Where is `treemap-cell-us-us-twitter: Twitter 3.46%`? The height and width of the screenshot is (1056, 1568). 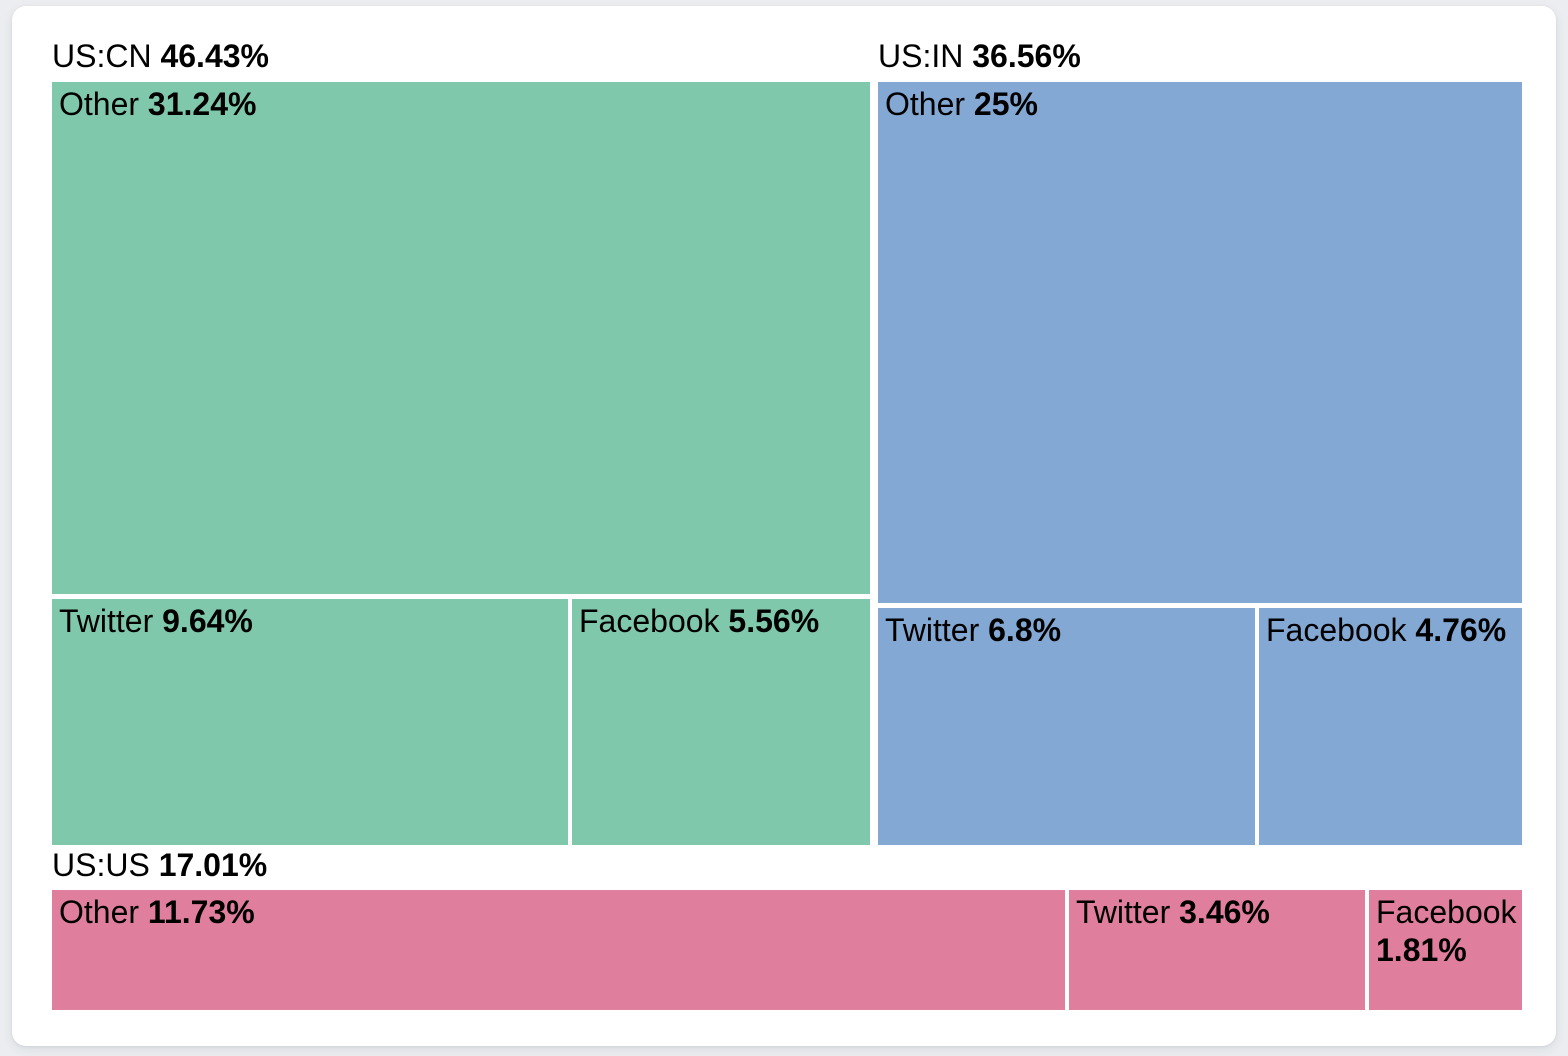 treemap-cell-us-us-twitter: Twitter 3.46% is located at coordinates (1217, 950).